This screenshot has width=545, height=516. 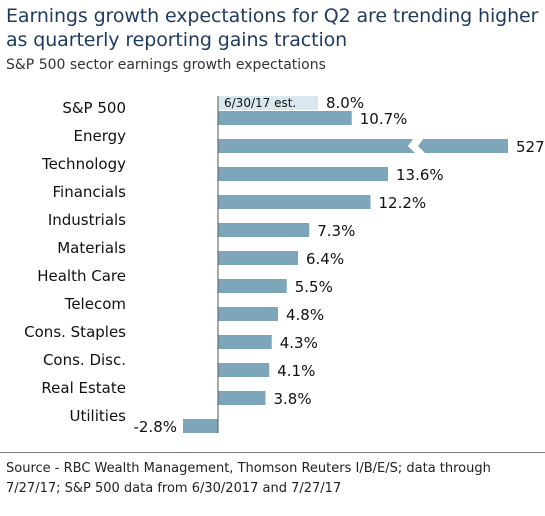 What do you see at coordinates (260, 103) in the screenshot?
I see `estimate-label: 6/30/17 est.` at bounding box center [260, 103].